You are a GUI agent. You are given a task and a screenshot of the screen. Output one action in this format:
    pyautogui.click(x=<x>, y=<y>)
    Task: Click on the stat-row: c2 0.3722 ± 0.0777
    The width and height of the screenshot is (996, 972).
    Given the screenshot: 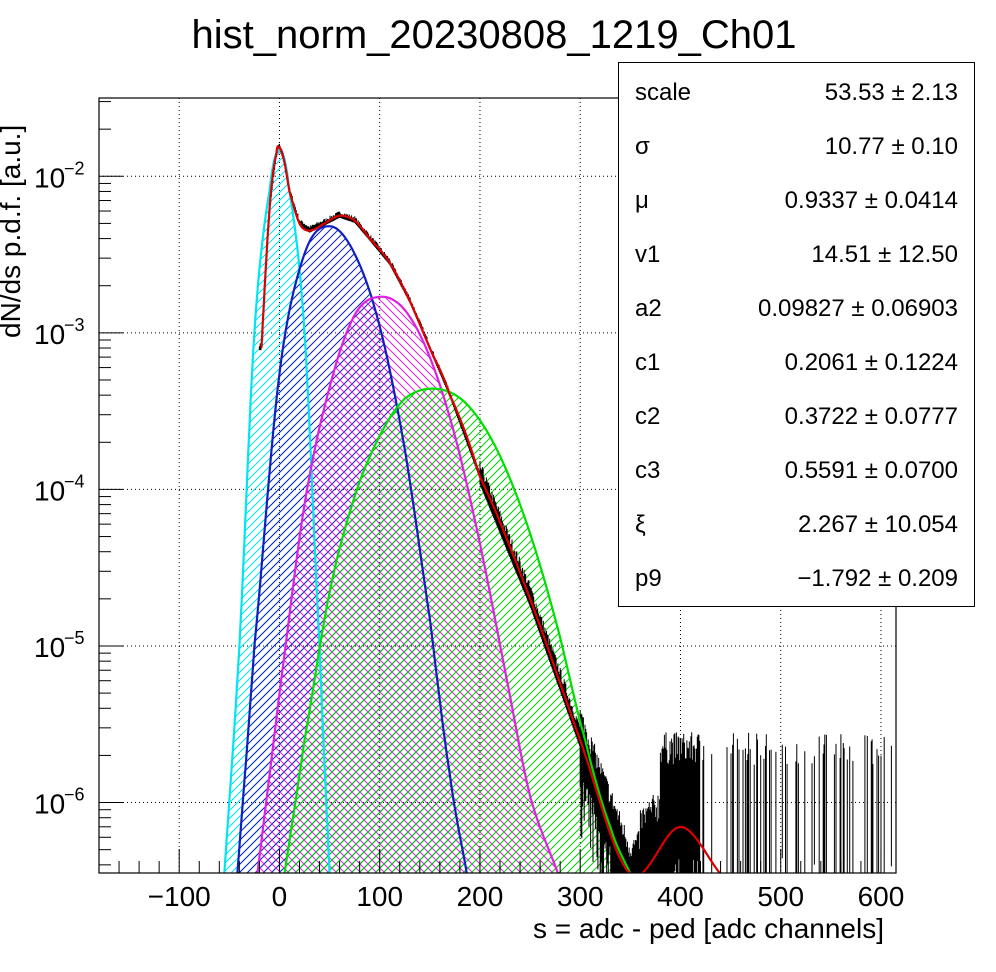 What is the action you would take?
    pyautogui.click(x=796, y=416)
    